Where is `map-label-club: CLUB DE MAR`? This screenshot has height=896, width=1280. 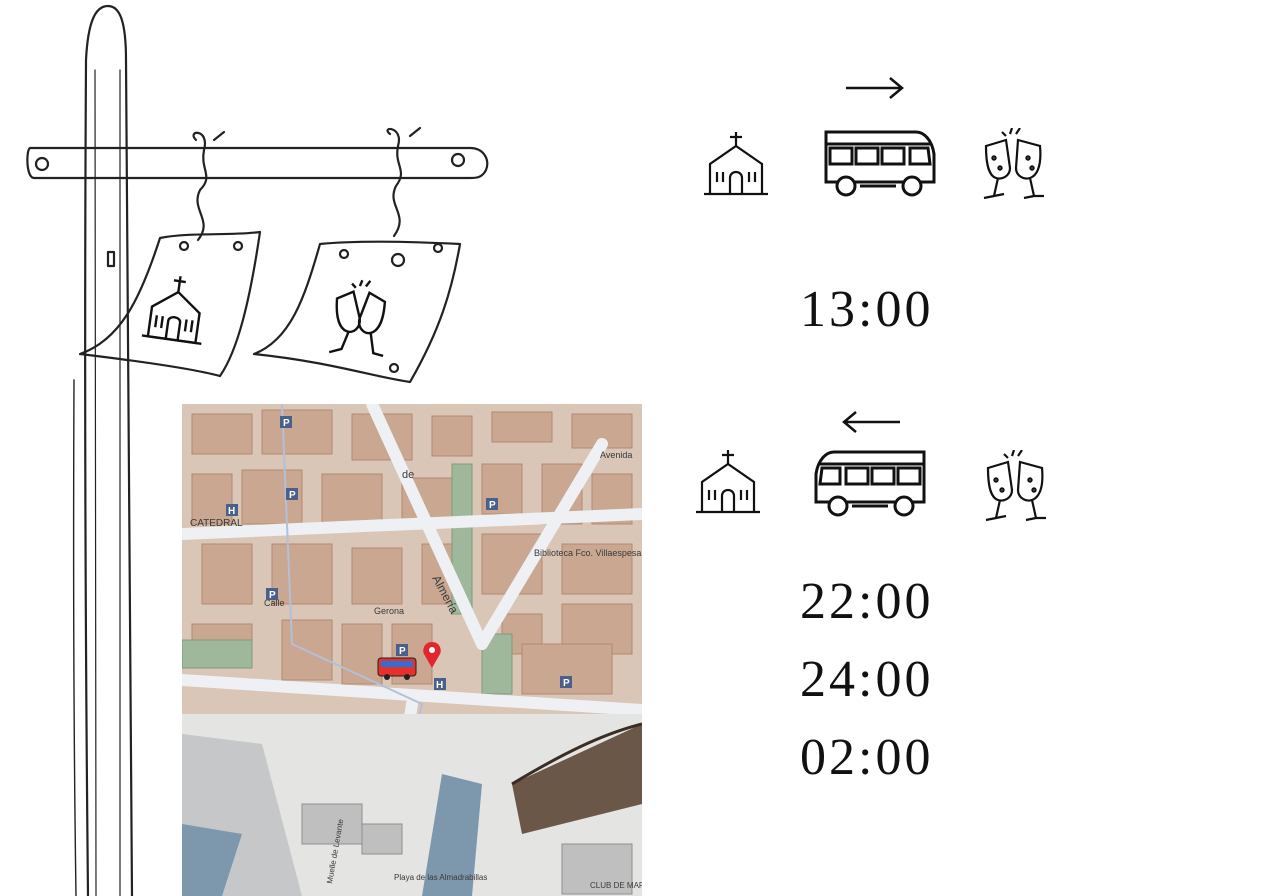 map-label-club: CLUB DE MAR is located at coordinates (616, 885).